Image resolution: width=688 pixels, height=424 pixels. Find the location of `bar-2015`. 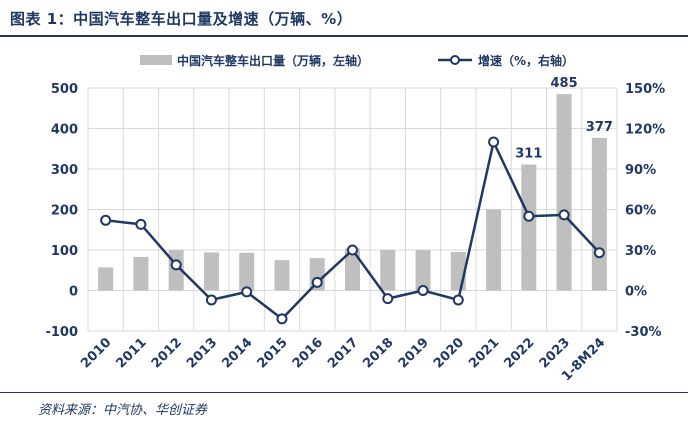

bar-2015 is located at coordinates (282, 275).